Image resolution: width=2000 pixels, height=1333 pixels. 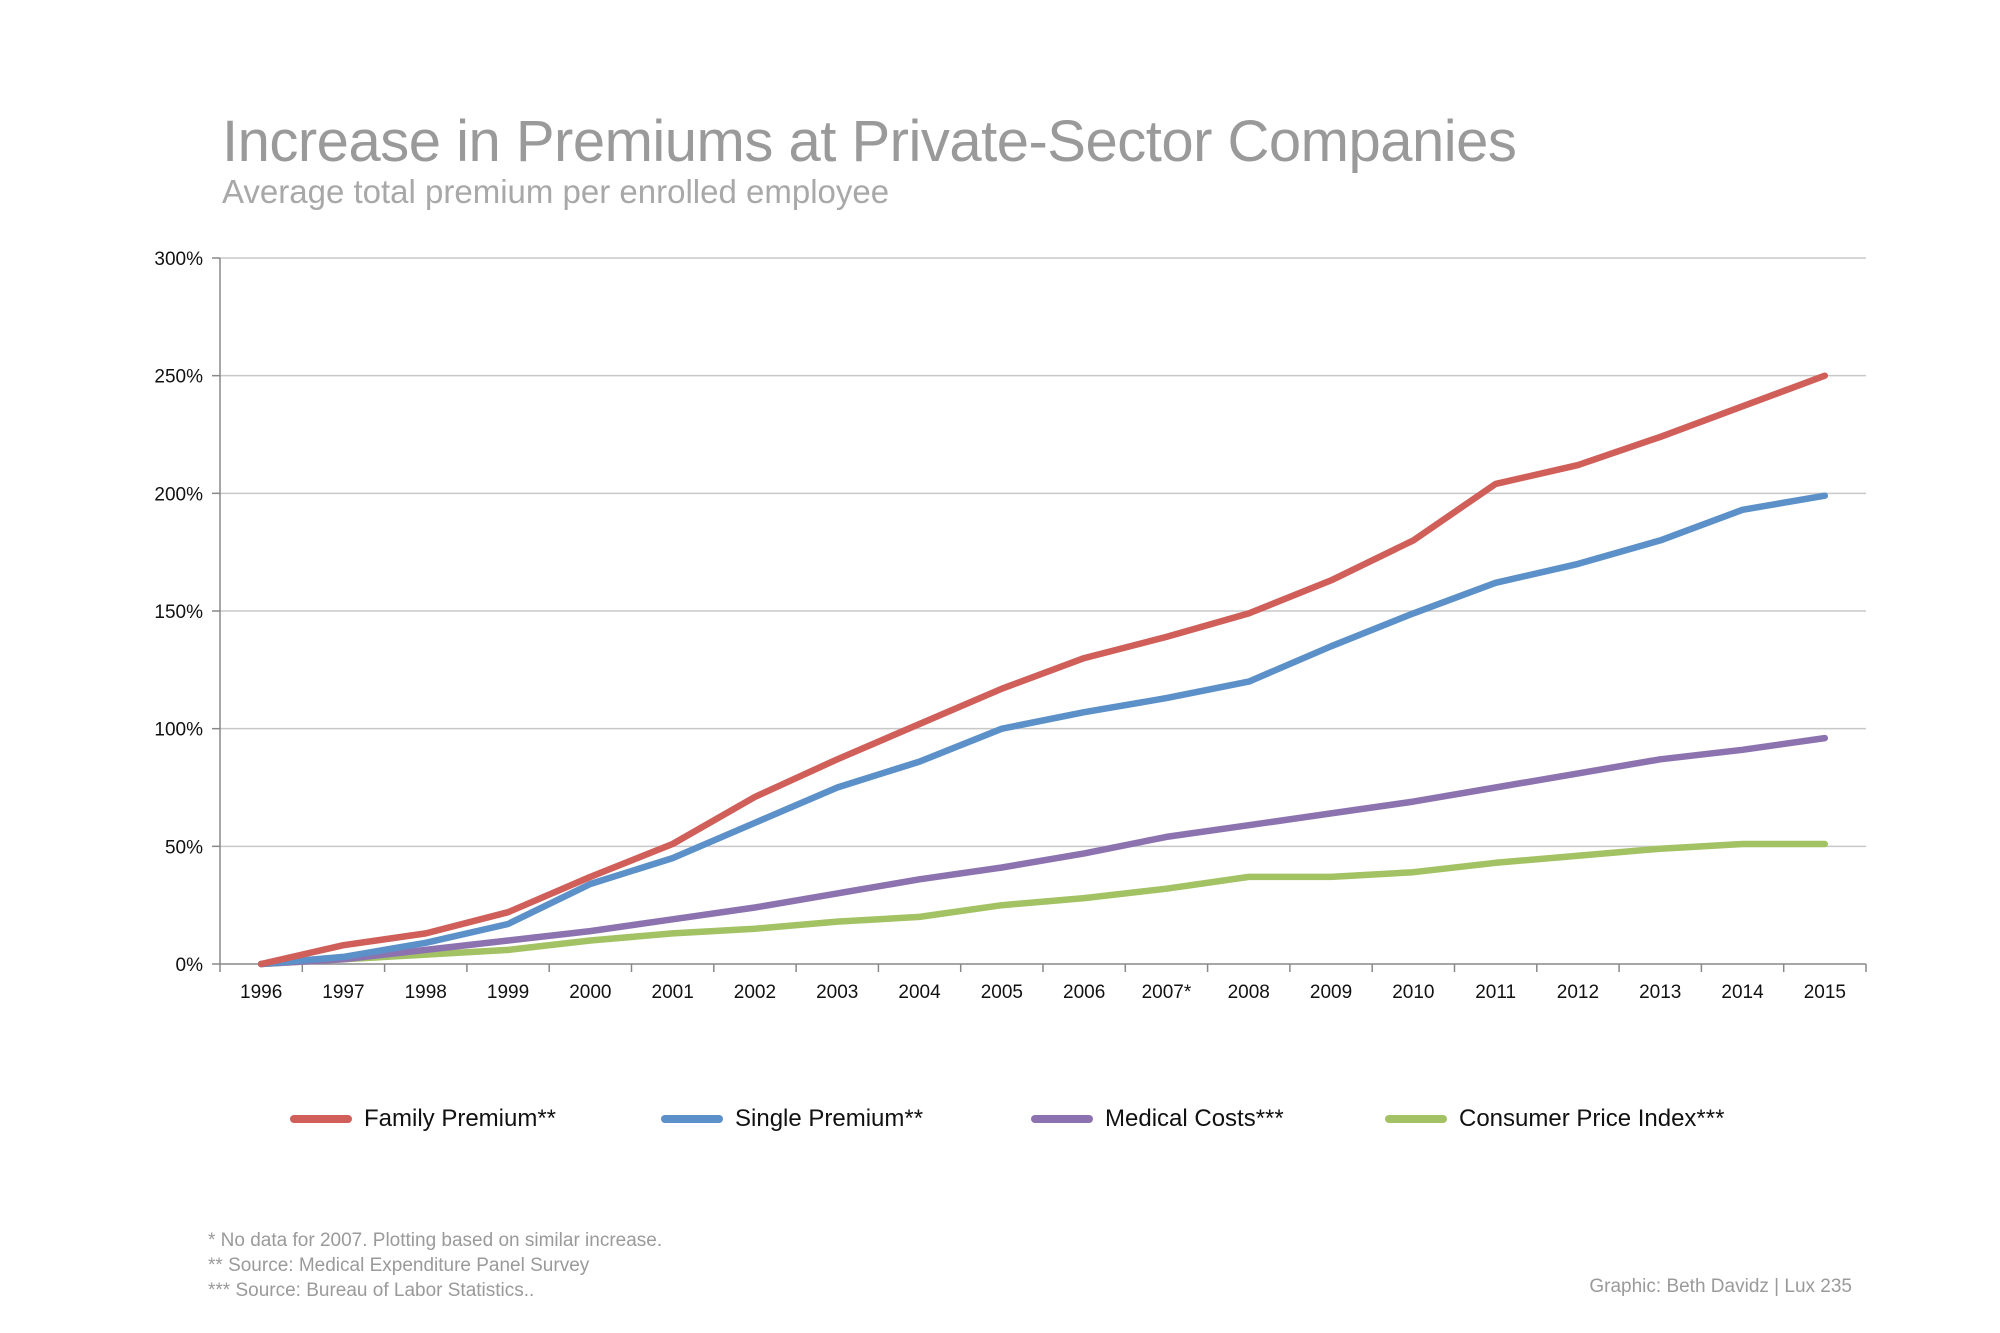 What do you see at coordinates (1413, 992) in the screenshot?
I see `x-tick-label-2010: 2010` at bounding box center [1413, 992].